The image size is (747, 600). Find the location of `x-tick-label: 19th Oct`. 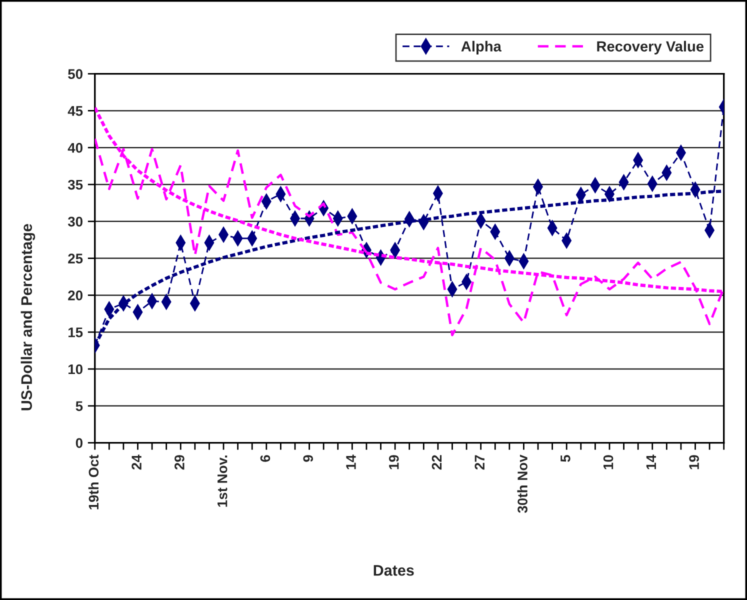

x-tick-label: 19th Oct is located at coordinates (93, 482).